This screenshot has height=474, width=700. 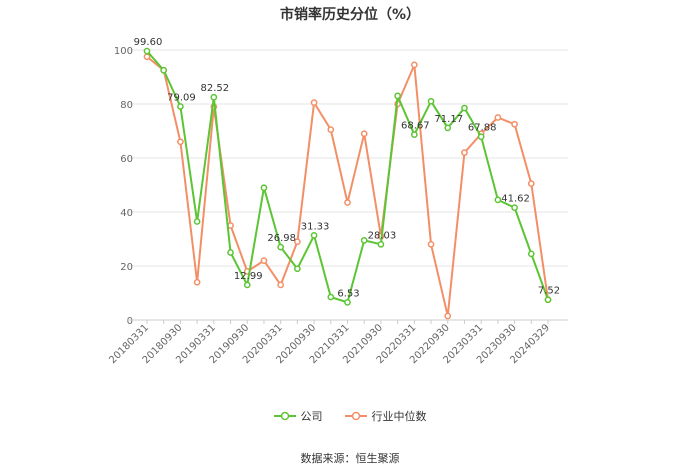 I want to click on data-label: 7.52, so click(x=549, y=291).